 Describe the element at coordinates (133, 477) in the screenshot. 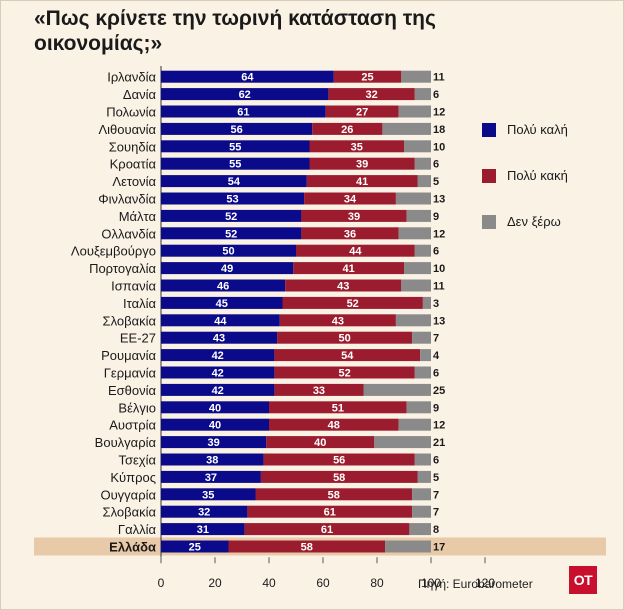

I see `category-label: Κύπρος` at that location.